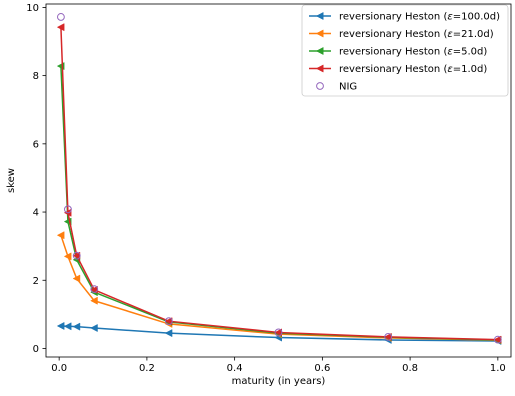 This screenshot has width=515, height=396. Describe the element at coordinates (413, 69) in the screenshot. I see `legend-label: reversionary Heston (ε=1.0d)` at that location.